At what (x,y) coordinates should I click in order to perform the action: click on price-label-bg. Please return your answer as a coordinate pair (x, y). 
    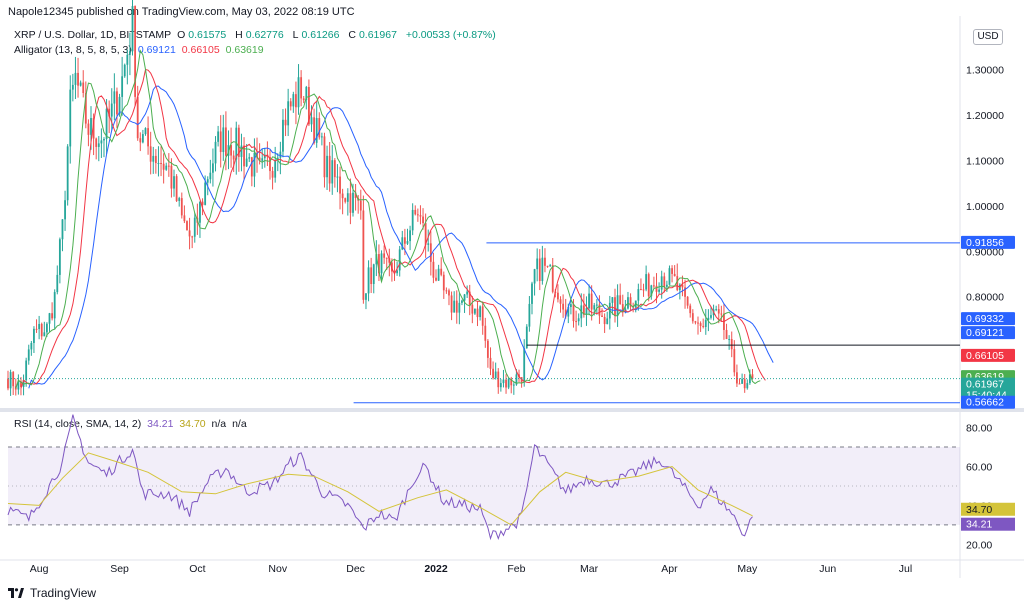
    Looking at the image, I should click on (988, 333).